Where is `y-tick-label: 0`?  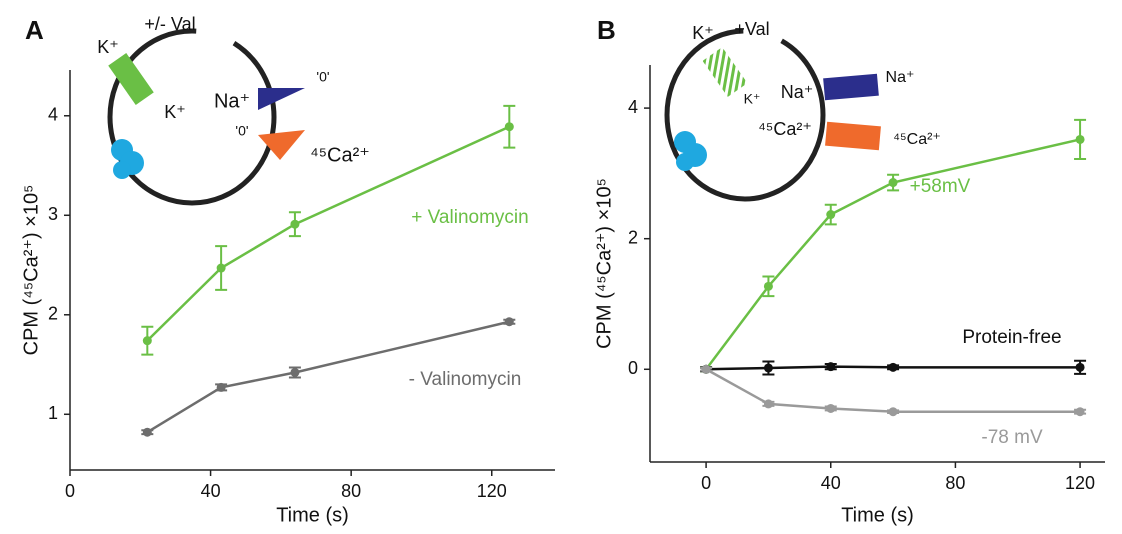
y-tick-label: 0 is located at coordinates (633, 368).